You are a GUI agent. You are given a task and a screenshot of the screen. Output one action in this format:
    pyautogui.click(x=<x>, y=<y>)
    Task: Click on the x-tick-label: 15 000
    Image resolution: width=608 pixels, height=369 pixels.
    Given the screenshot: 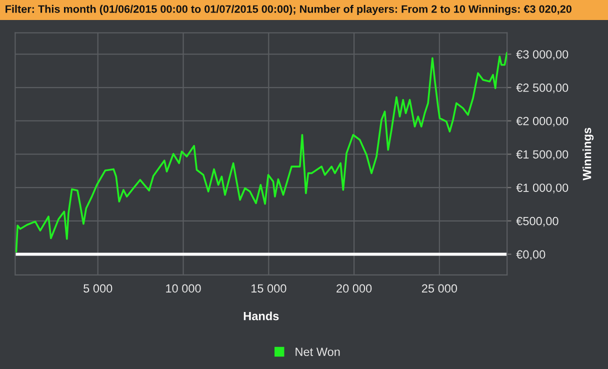 What is the action you would take?
    pyautogui.click(x=269, y=288)
    